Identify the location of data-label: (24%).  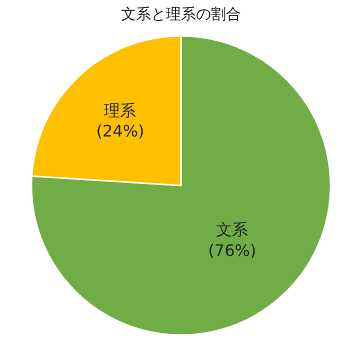
(120, 131).